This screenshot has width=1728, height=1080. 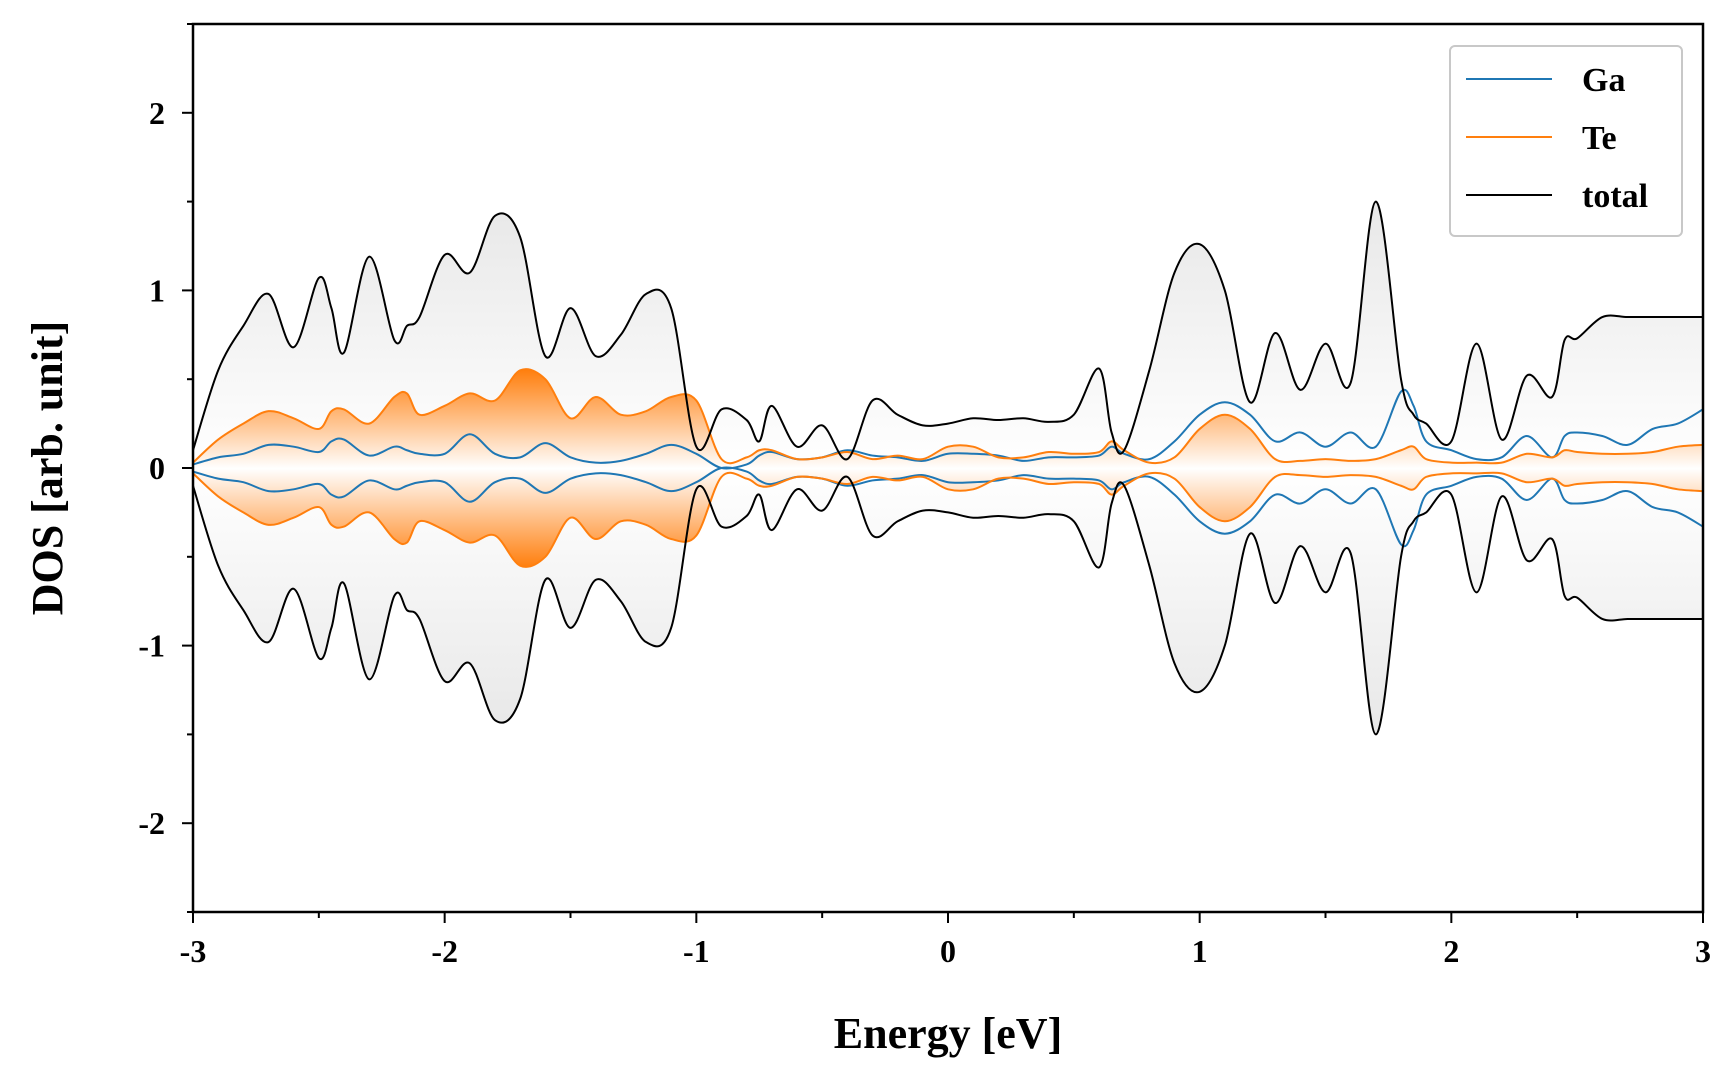 I want to click on x-axis-label: Energy [eV], so click(x=948, y=1033).